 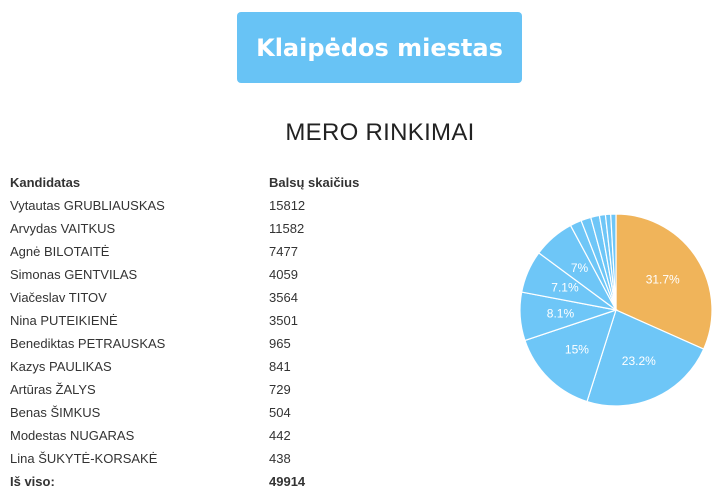 I want to click on table-row: Benediktas PETRAUSKAS 965, so click(x=199, y=343).